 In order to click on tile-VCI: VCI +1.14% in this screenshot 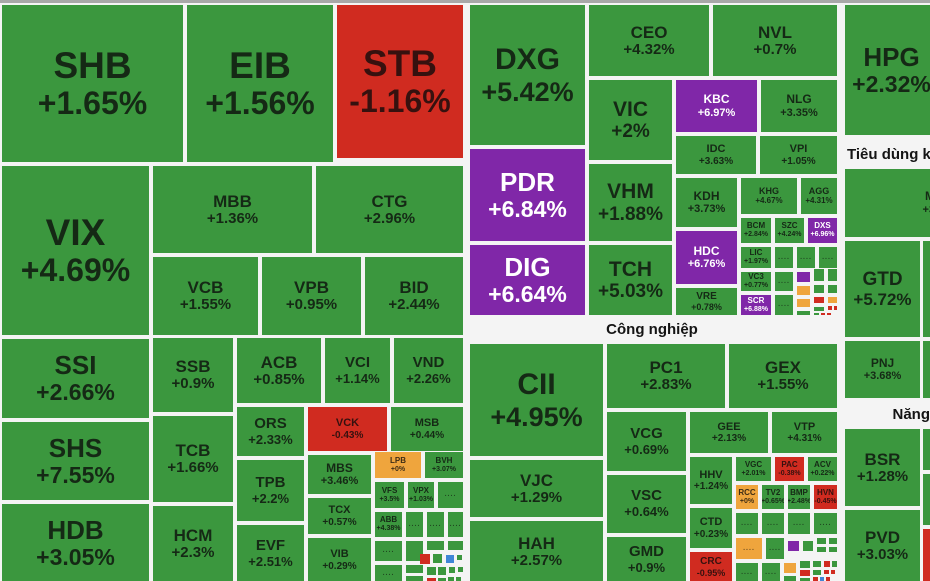, I will do `click(357, 370)`.